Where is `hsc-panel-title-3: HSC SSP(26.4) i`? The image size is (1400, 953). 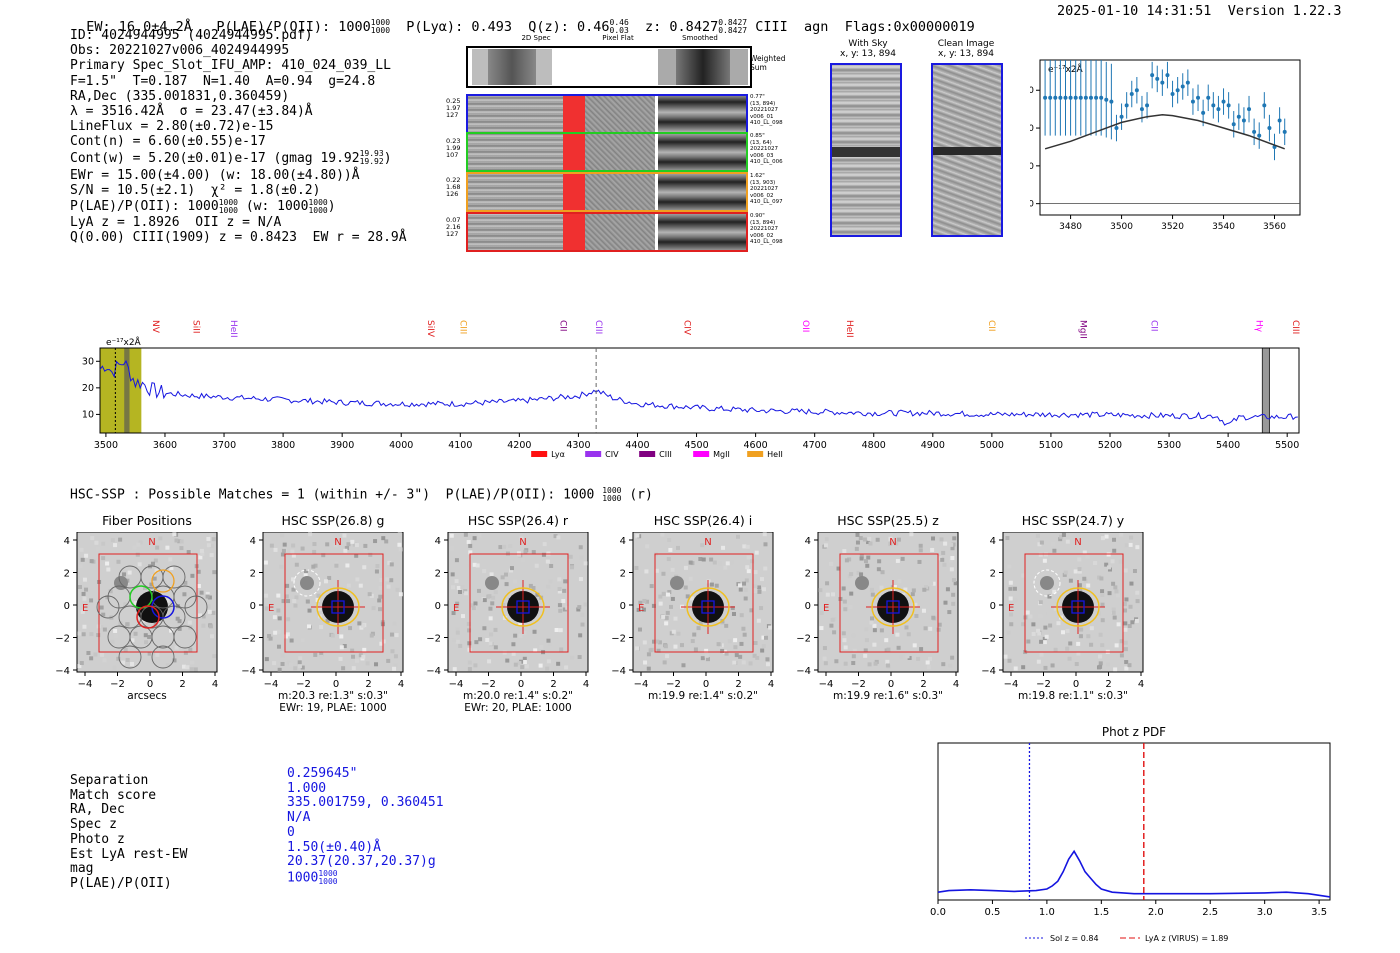 hsc-panel-title-3: HSC SSP(26.4) i is located at coordinates (703, 520).